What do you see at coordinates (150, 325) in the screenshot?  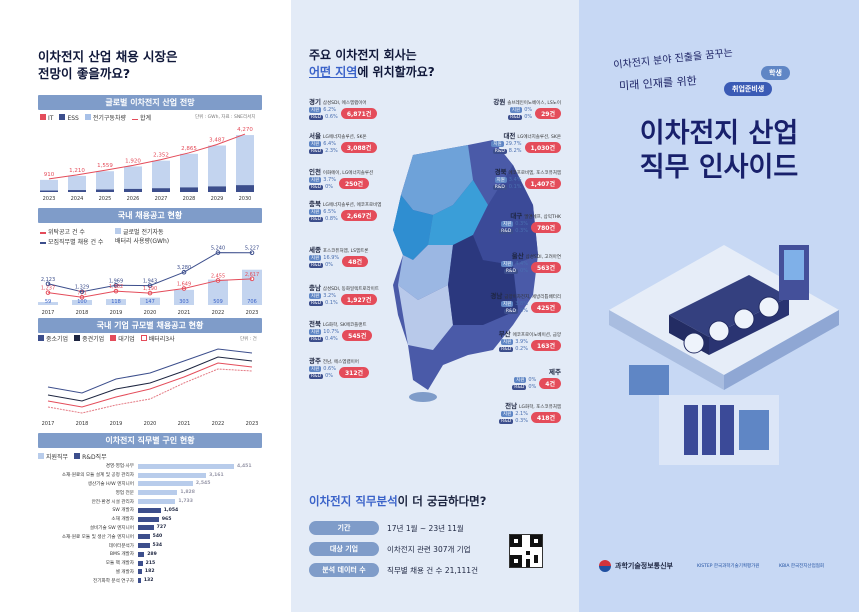 I see `size-title: 국내 기업 규모별 채용공고 현황` at bounding box center [150, 325].